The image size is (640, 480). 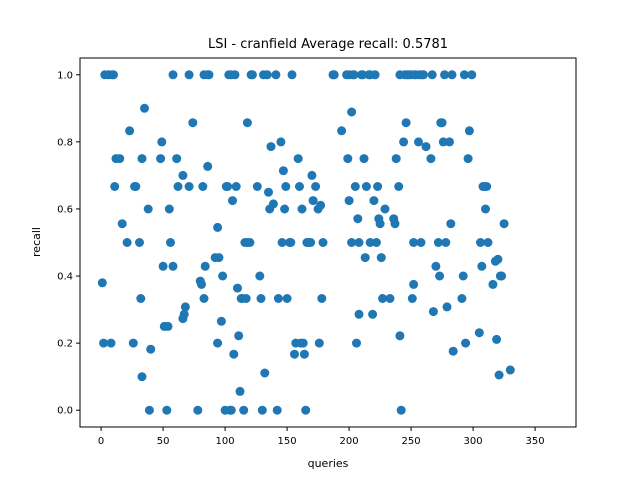 I want to click on y-tick-label: 0.6, so click(x=65, y=209).